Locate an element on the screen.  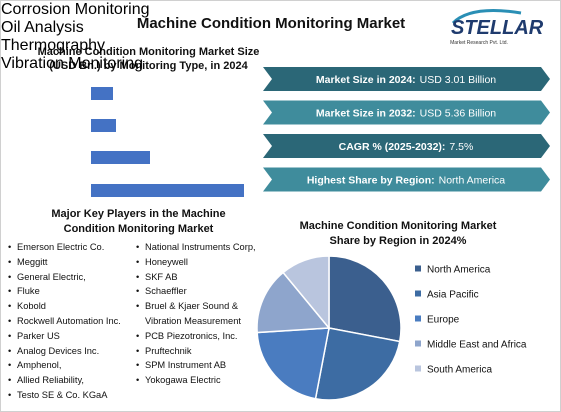
player: National Instruments Corp, is located at coordinates (201, 247).